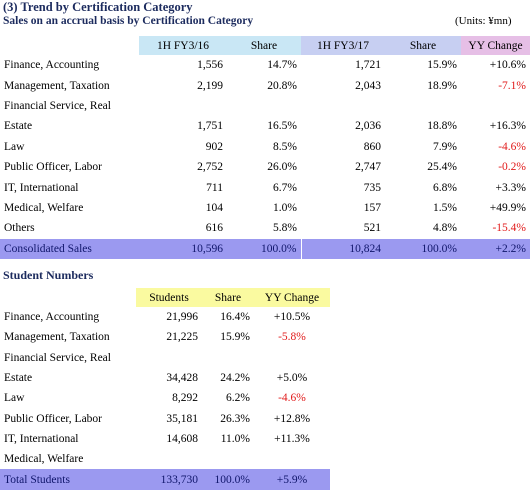 The height and width of the screenshot is (490, 530). I want to click on value-share16: 20.8%, so click(282, 85).